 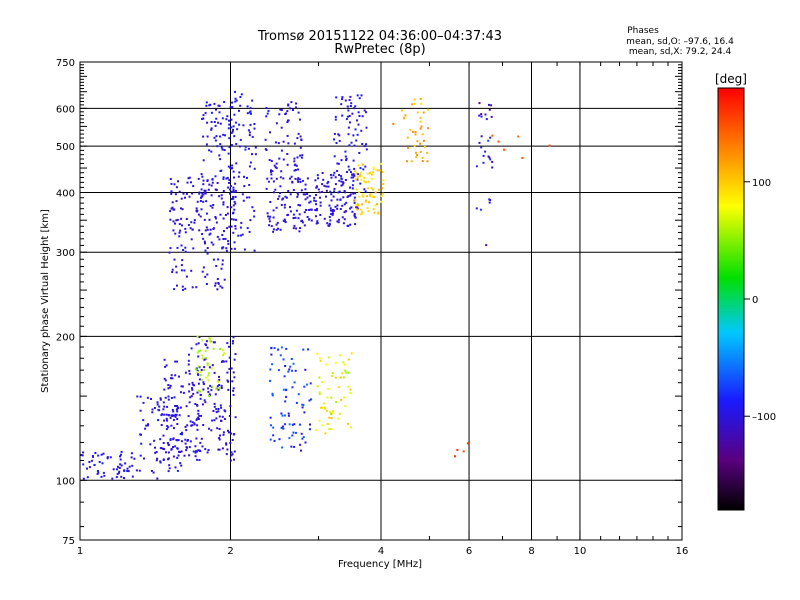 What do you see at coordinates (755, 300) in the screenshot?
I see `colorbar-tick-label: 0` at bounding box center [755, 300].